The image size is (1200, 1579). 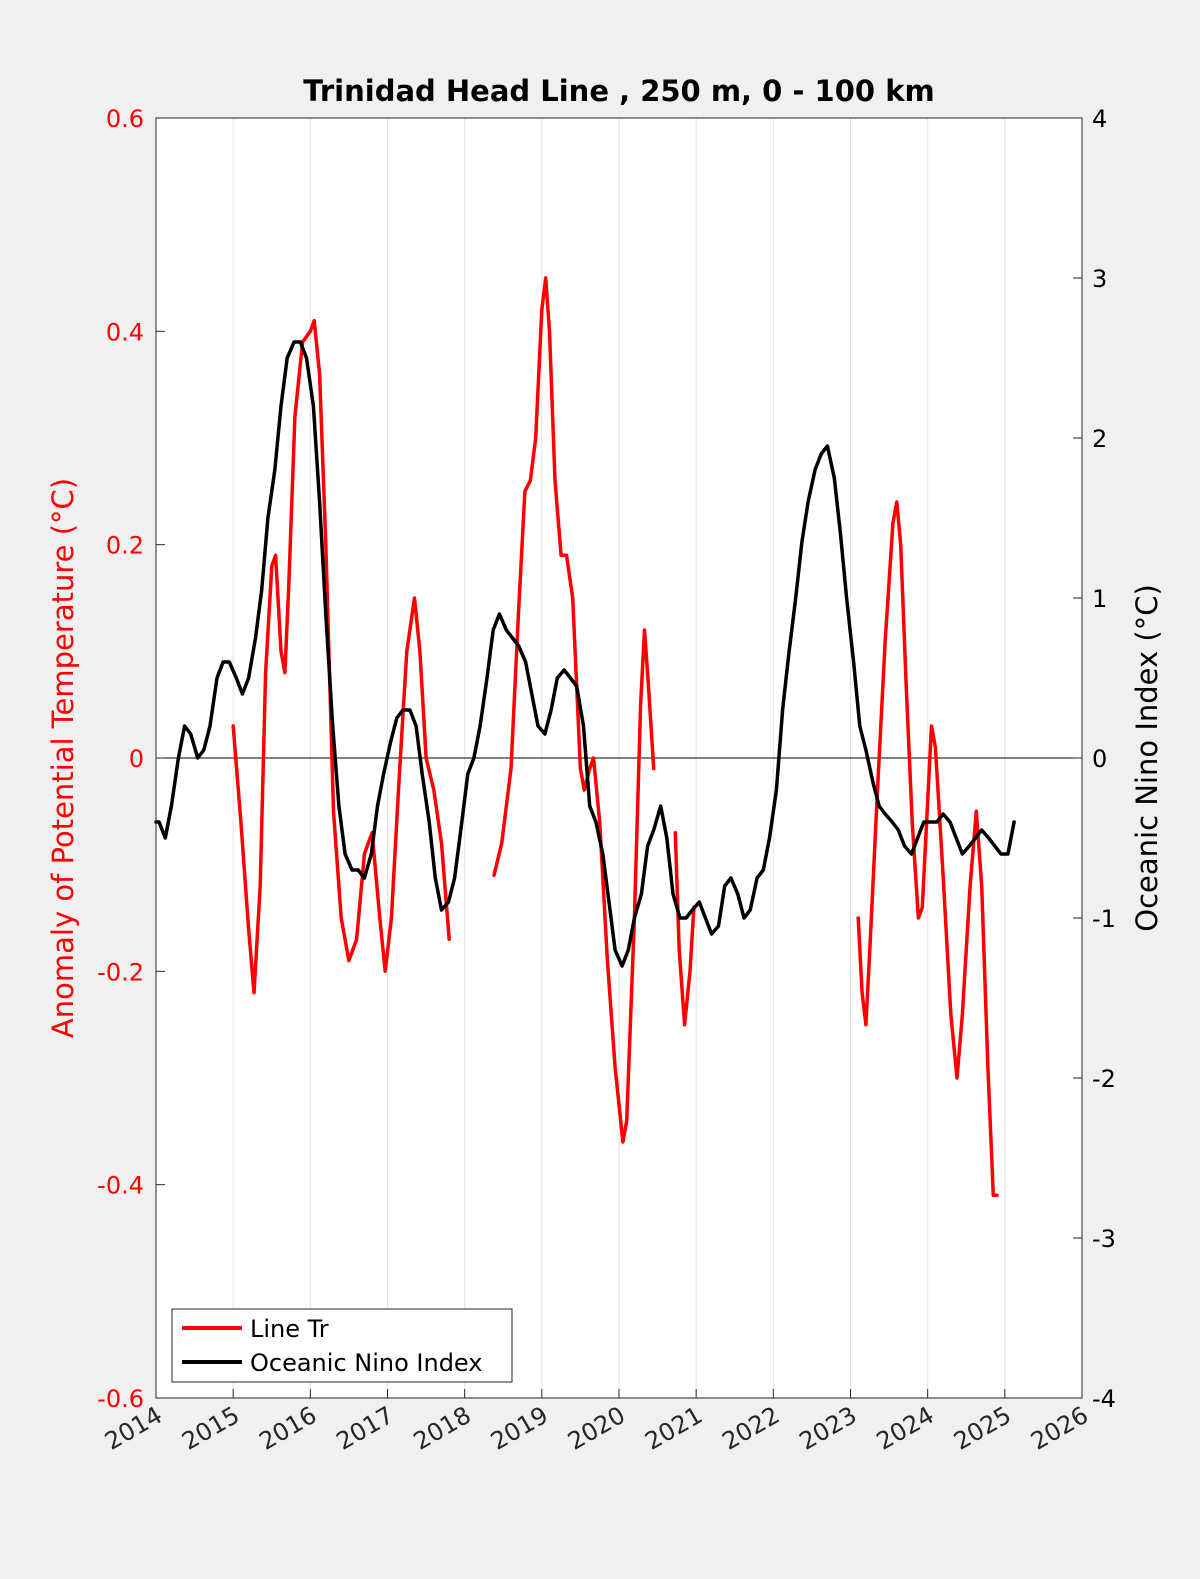 I want to click on y-right-tick-label: -4, so click(x=1104, y=1399).